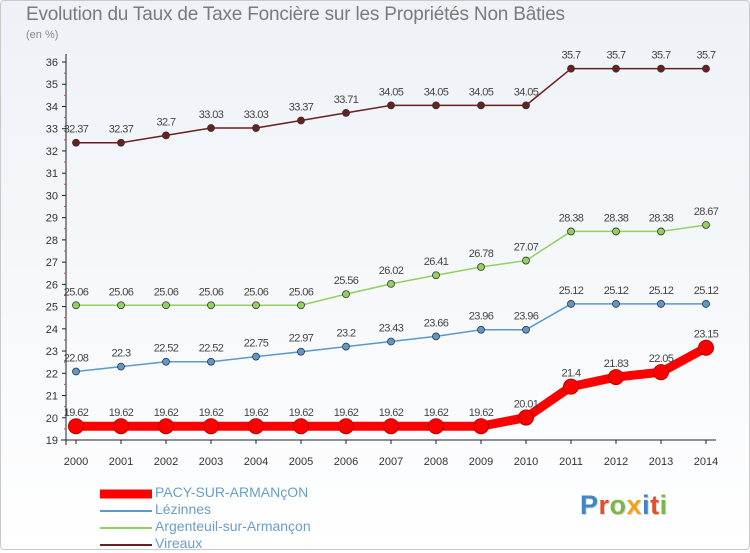 Image resolution: width=750 pixels, height=553 pixels. Describe the element at coordinates (232, 492) in the screenshot. I see `legend-label: PACY-SUR-ARMANçON` at that location.